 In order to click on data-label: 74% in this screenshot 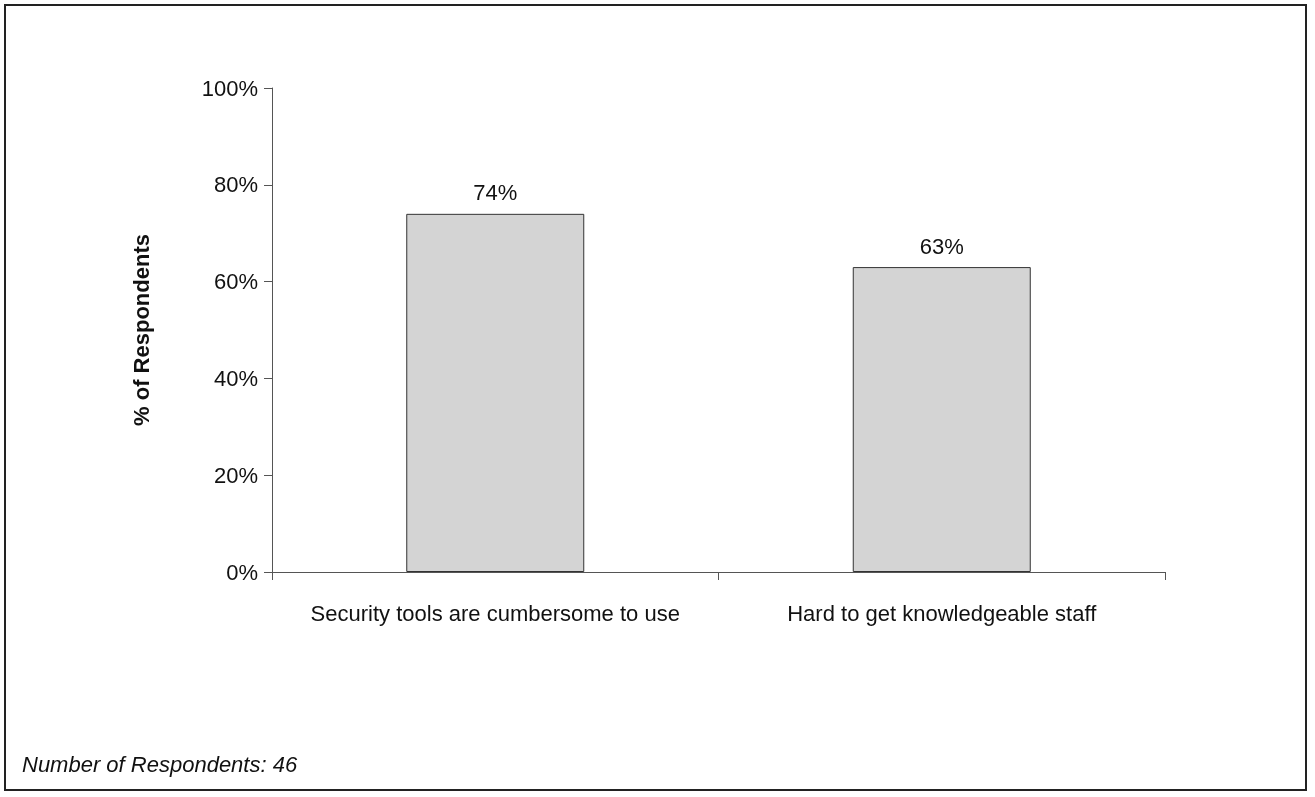, I will do `click(495, 193)`.